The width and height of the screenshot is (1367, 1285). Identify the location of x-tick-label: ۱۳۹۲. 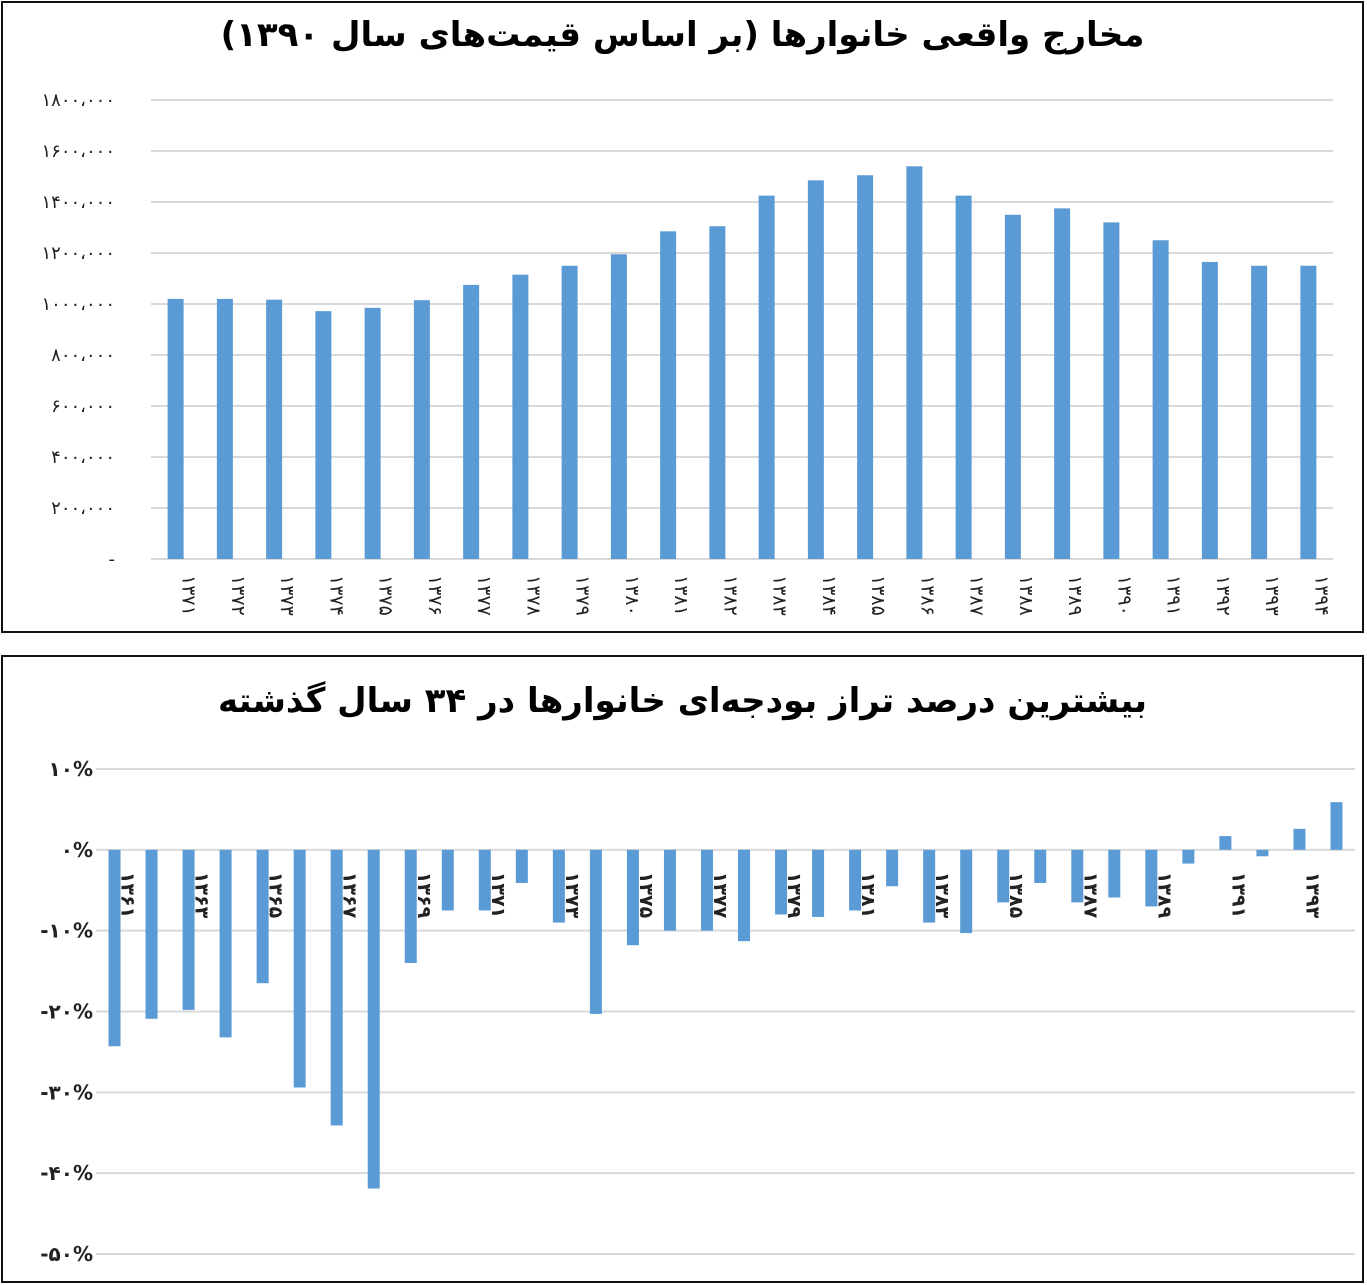
(1223, 595).